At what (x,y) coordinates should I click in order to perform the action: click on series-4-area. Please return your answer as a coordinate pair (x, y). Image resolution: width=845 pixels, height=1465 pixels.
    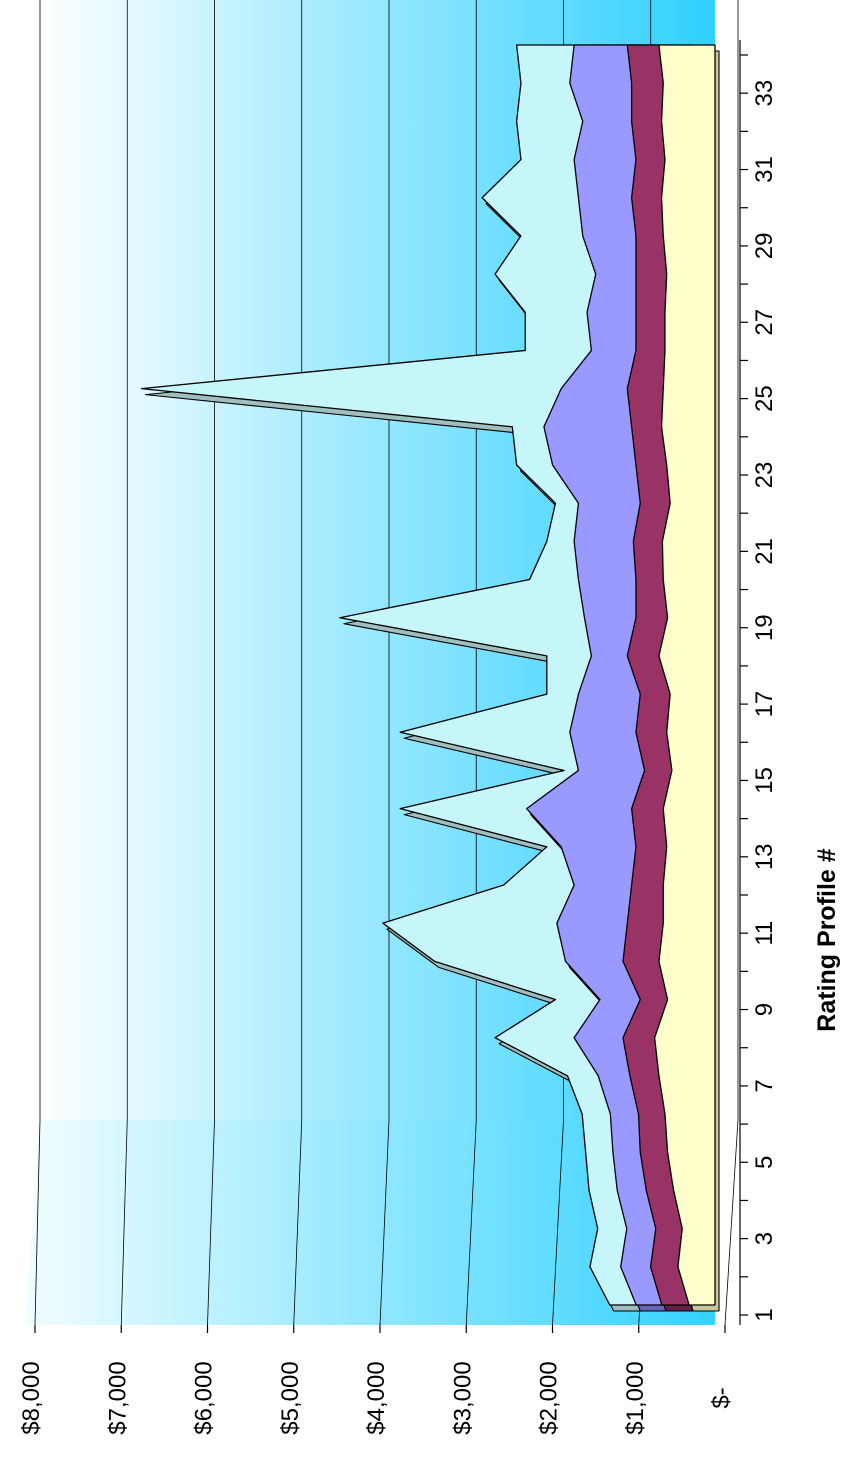
    Looking at the image, I should click on (684, 675).